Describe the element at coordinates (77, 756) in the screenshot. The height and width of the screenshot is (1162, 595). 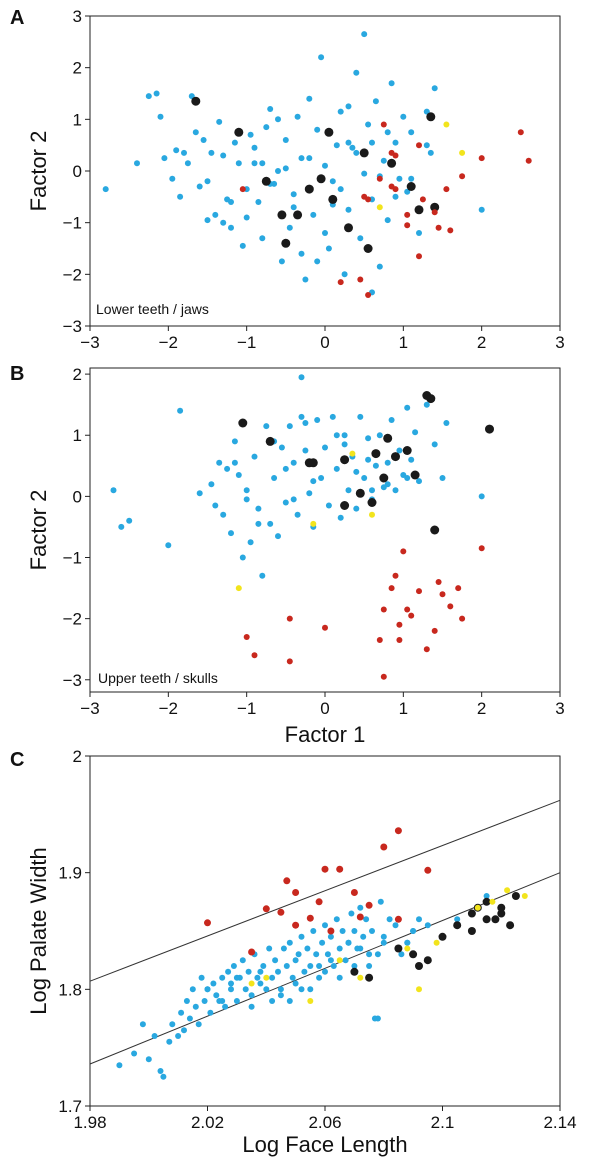
I see `y-tick-label: 2` at that location.